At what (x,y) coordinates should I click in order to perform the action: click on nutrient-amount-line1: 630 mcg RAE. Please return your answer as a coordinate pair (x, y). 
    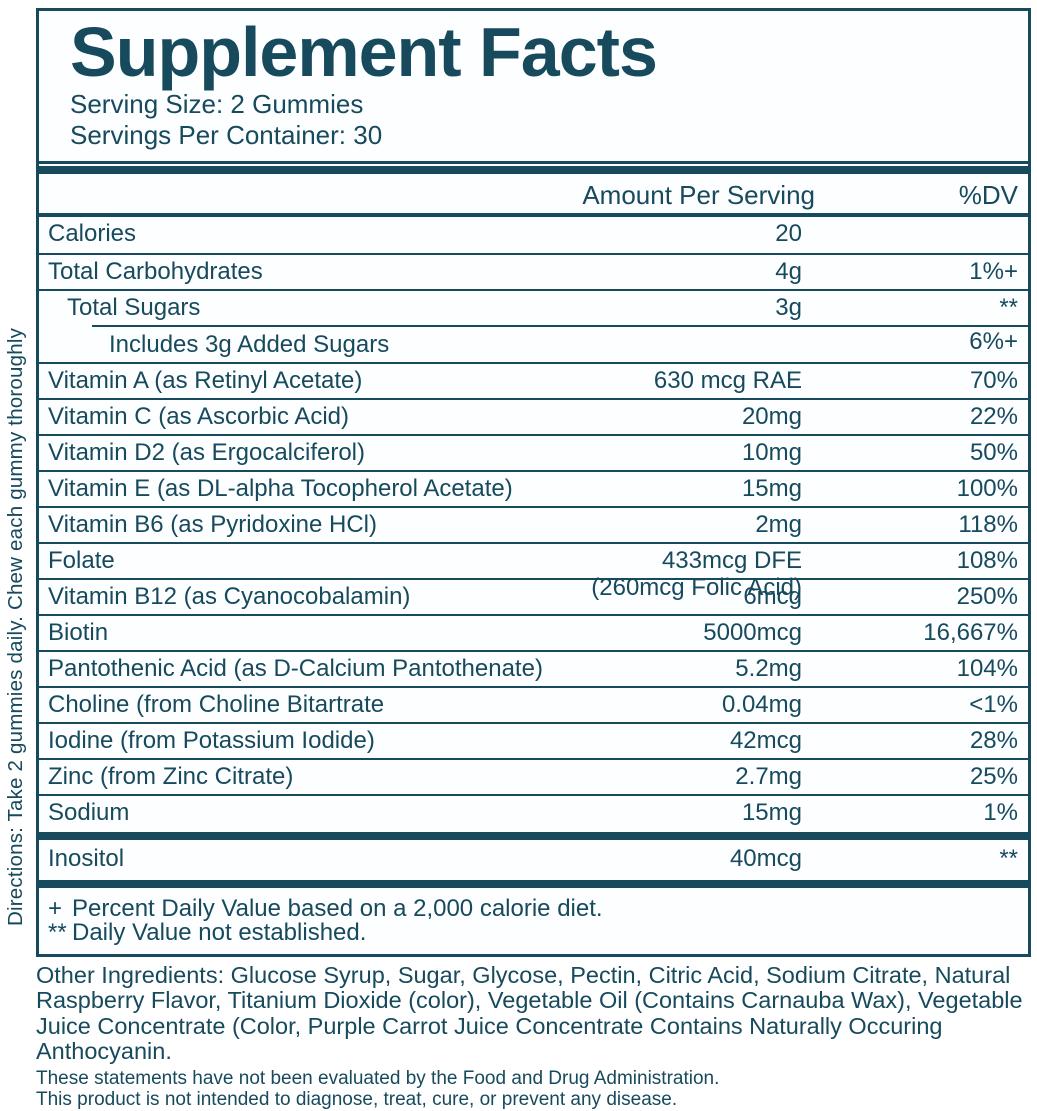
    Looking at the image, I should click on (727, 380).